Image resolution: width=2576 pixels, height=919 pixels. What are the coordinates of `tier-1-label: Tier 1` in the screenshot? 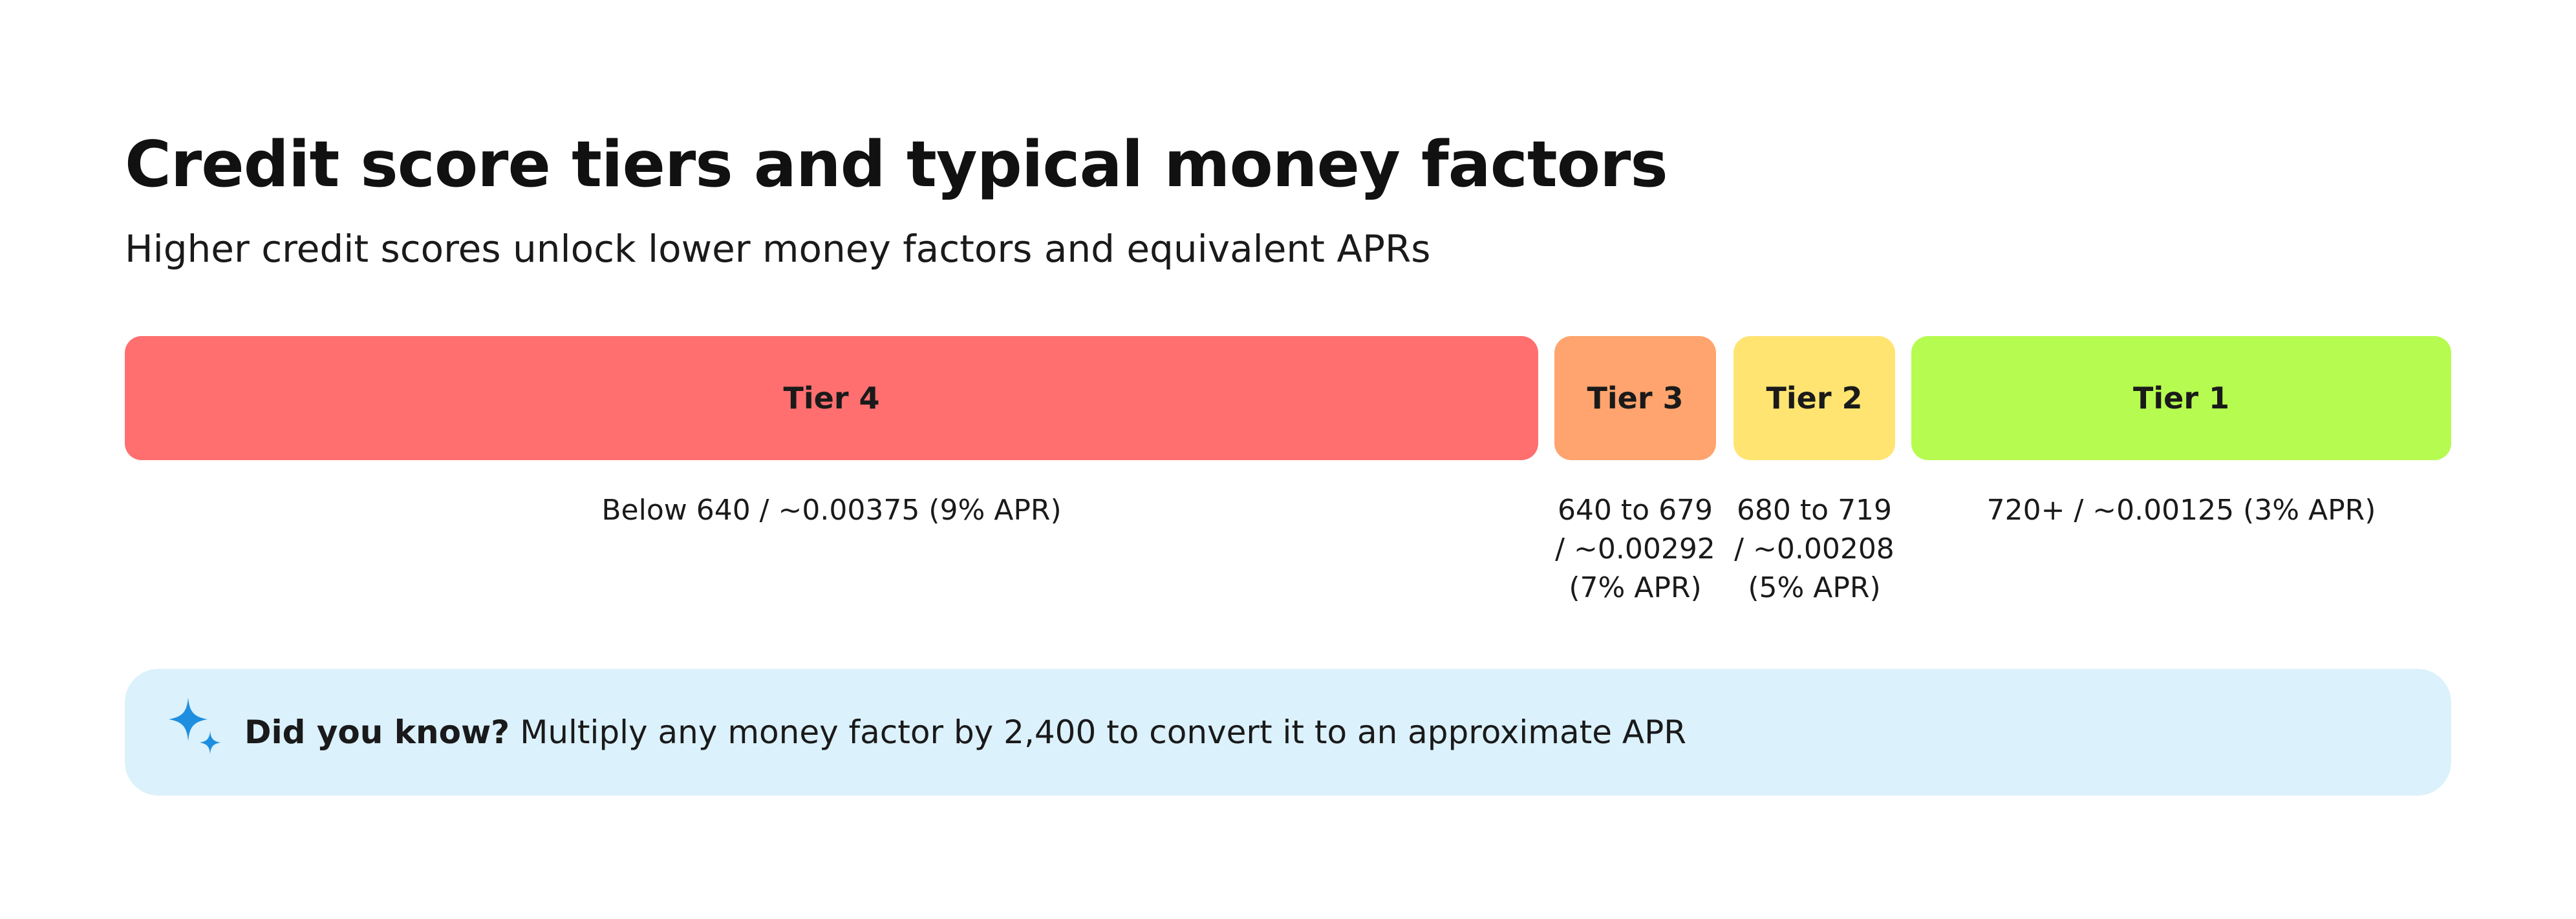 It's located at (2181, 398).